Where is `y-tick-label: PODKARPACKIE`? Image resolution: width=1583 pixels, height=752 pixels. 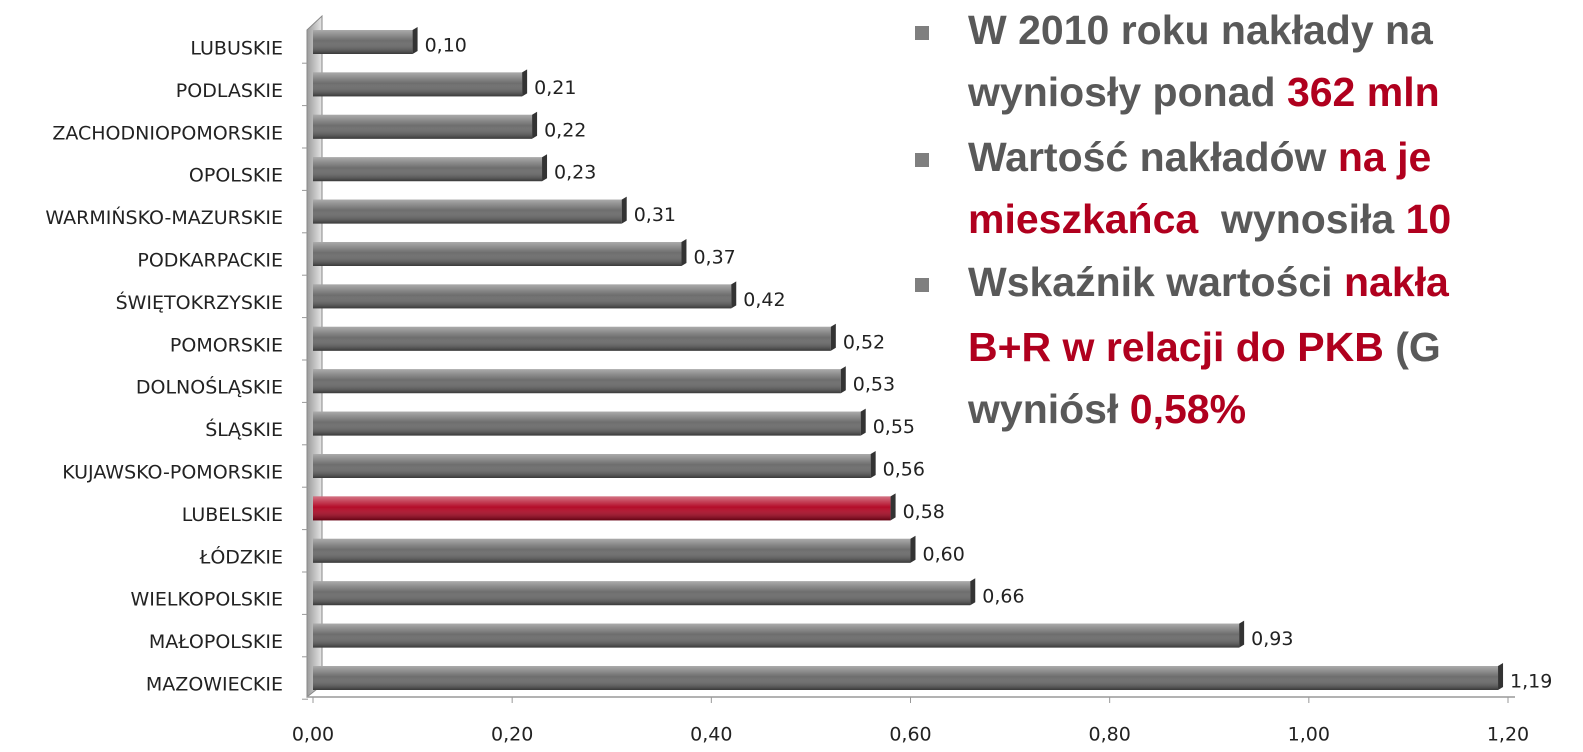 y-tick-label: PODKARPACKIE is located at coordinates (210, 261).